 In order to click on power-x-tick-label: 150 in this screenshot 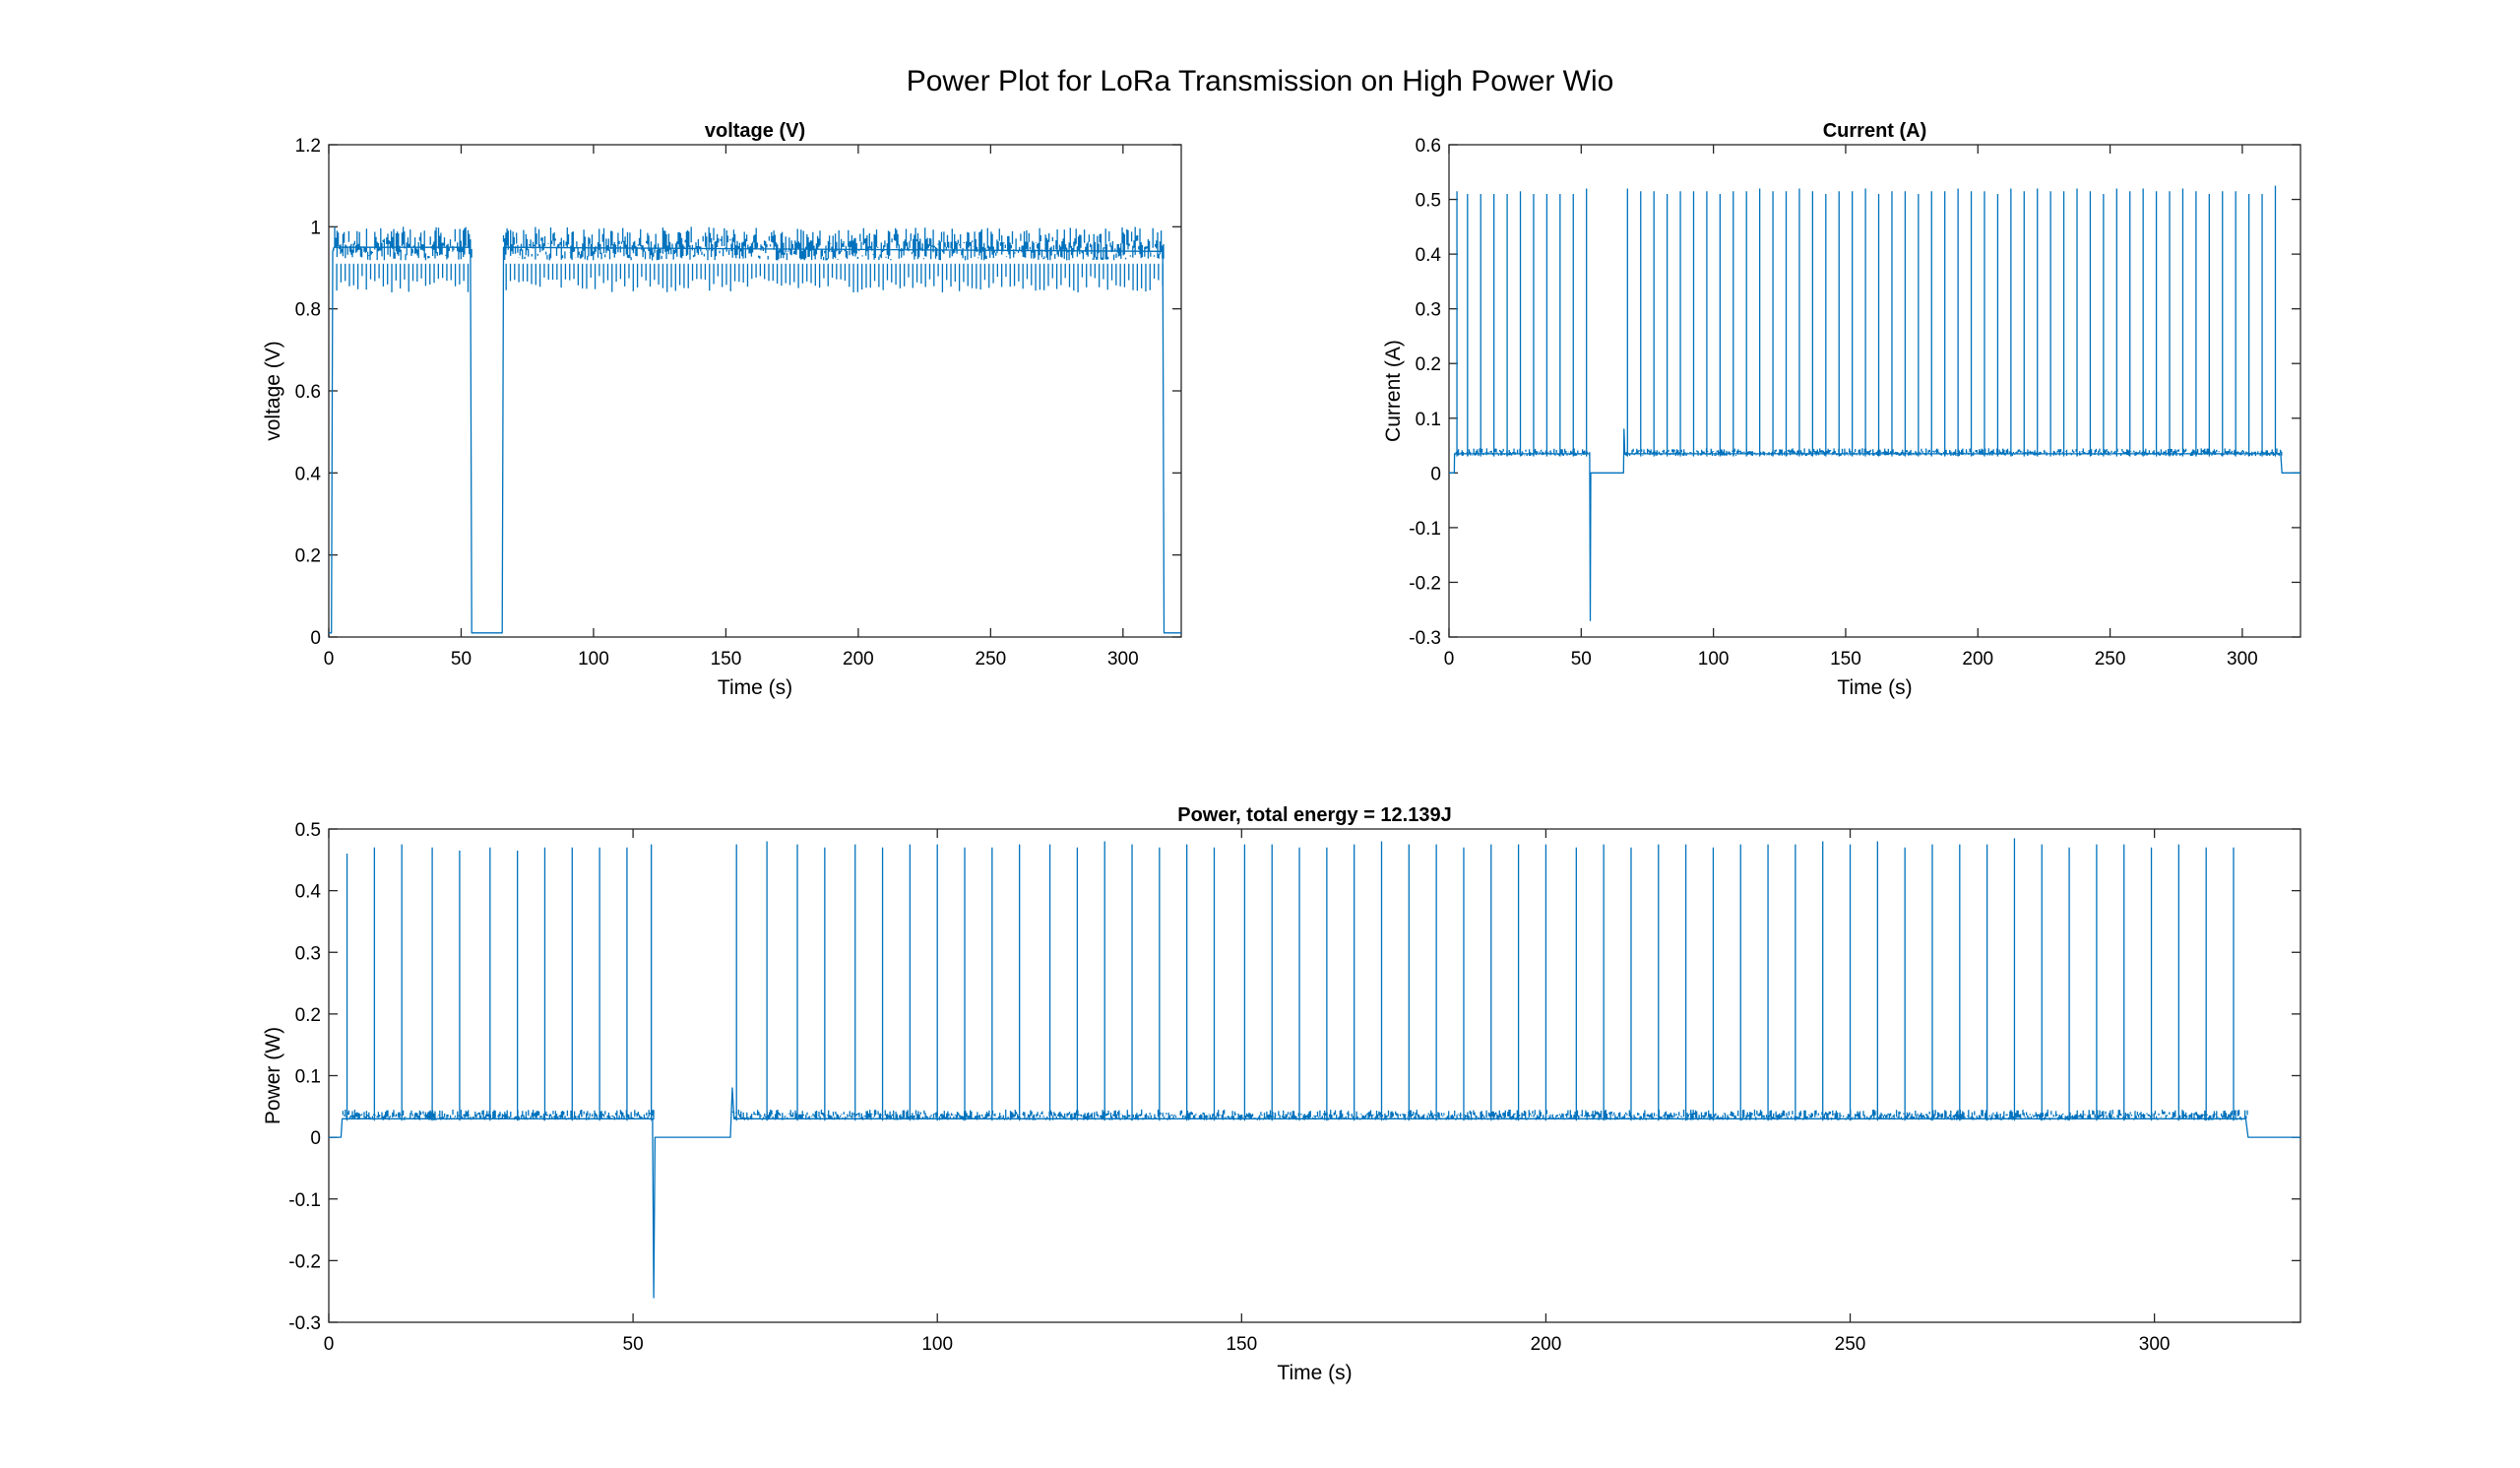, I will do `click(1241, 1344)`.